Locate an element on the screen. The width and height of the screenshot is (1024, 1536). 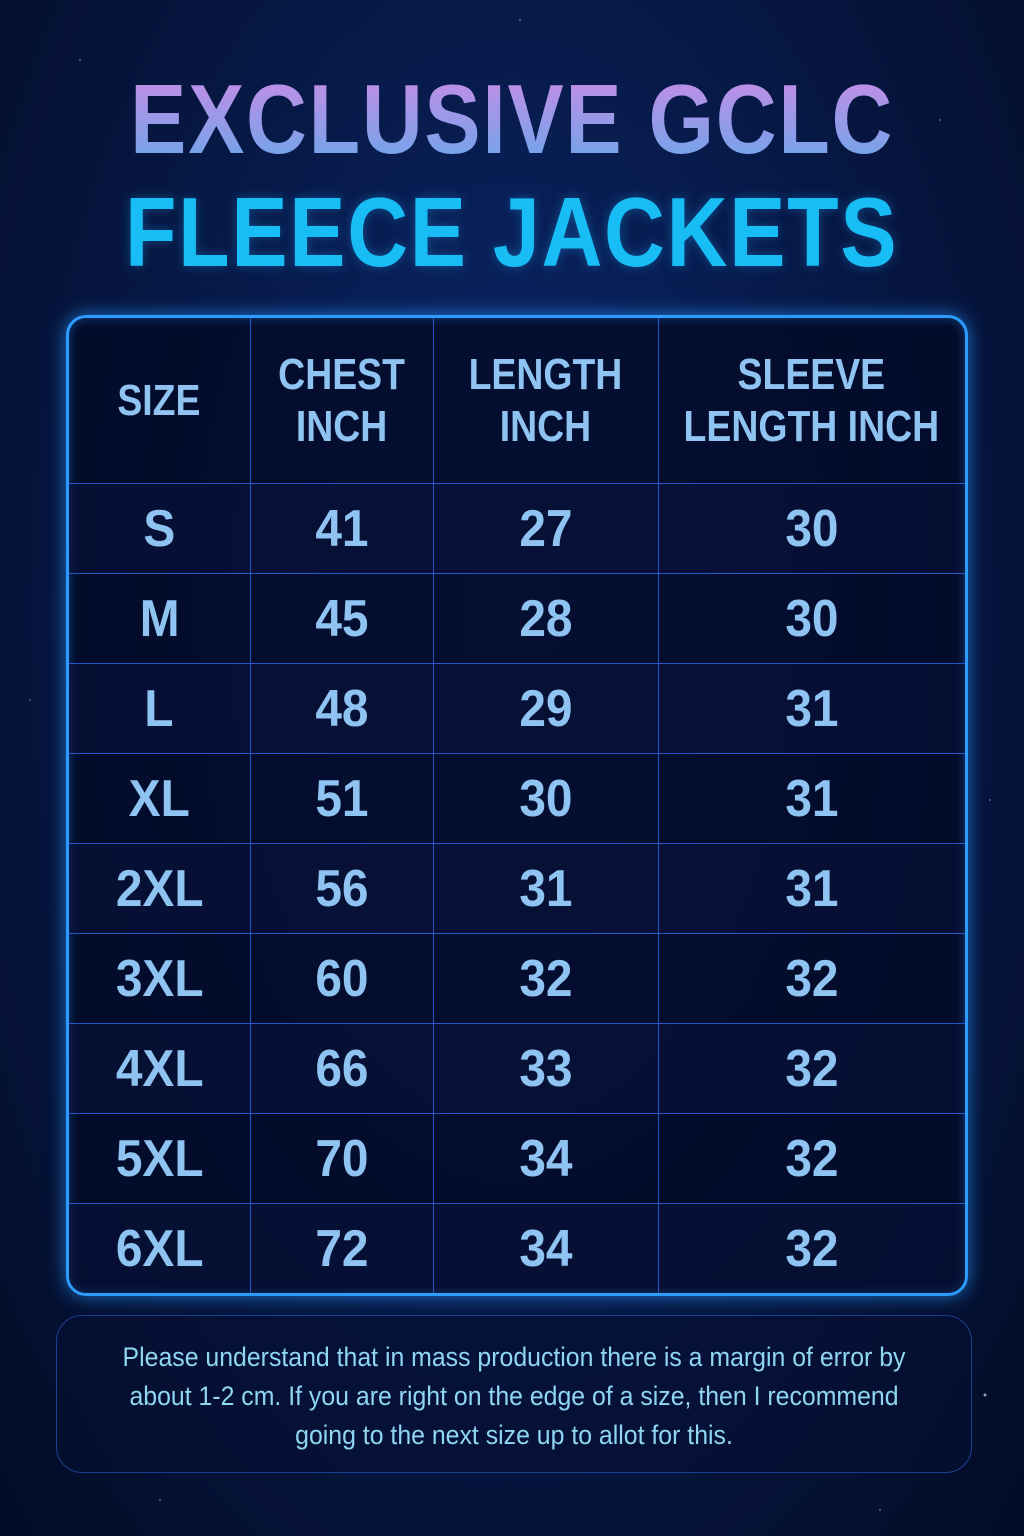
cell-value: 56 is located at coordinates (341, 888).